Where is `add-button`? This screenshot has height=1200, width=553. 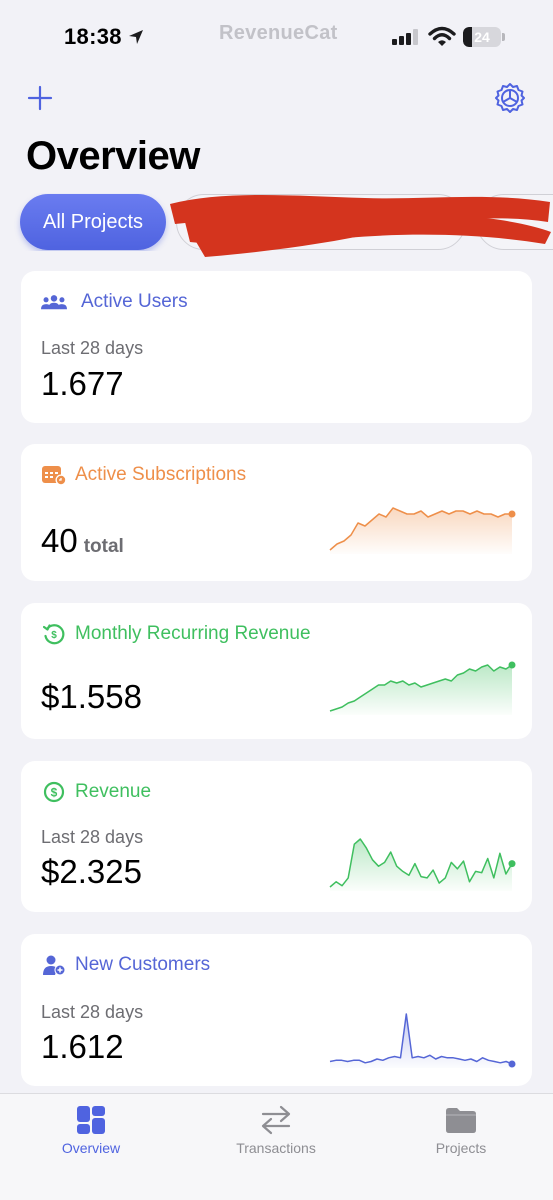
add-button is located at coordinates (40, 98).